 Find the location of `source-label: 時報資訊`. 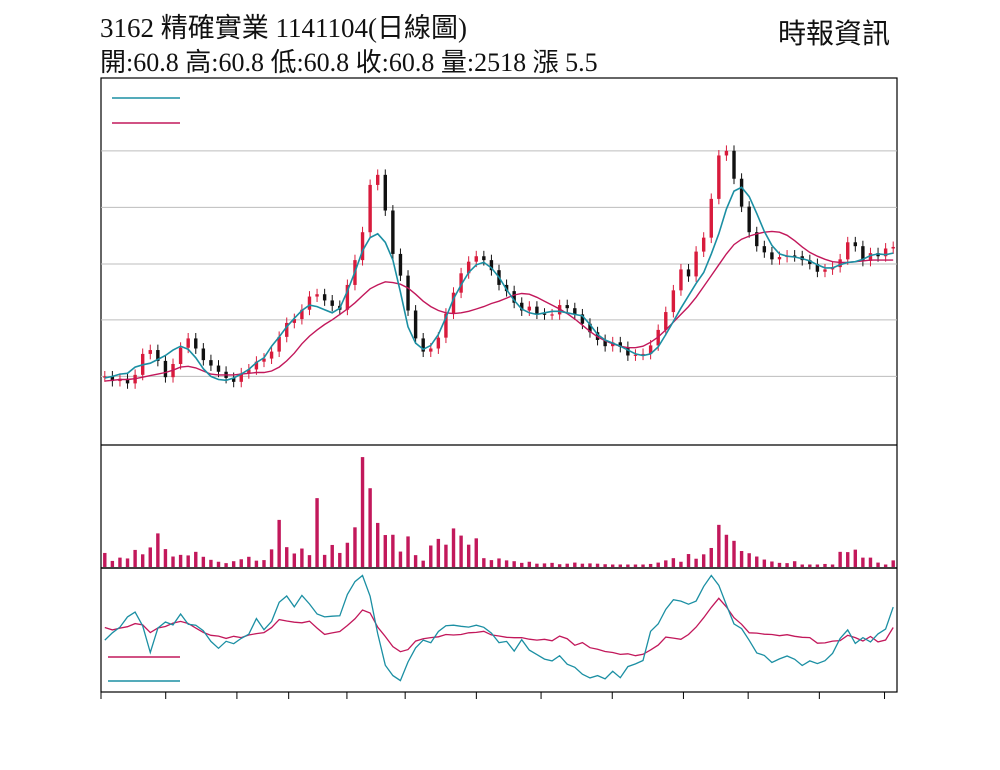

source-label: 時報資訊 is located at coordinates (834, 34).